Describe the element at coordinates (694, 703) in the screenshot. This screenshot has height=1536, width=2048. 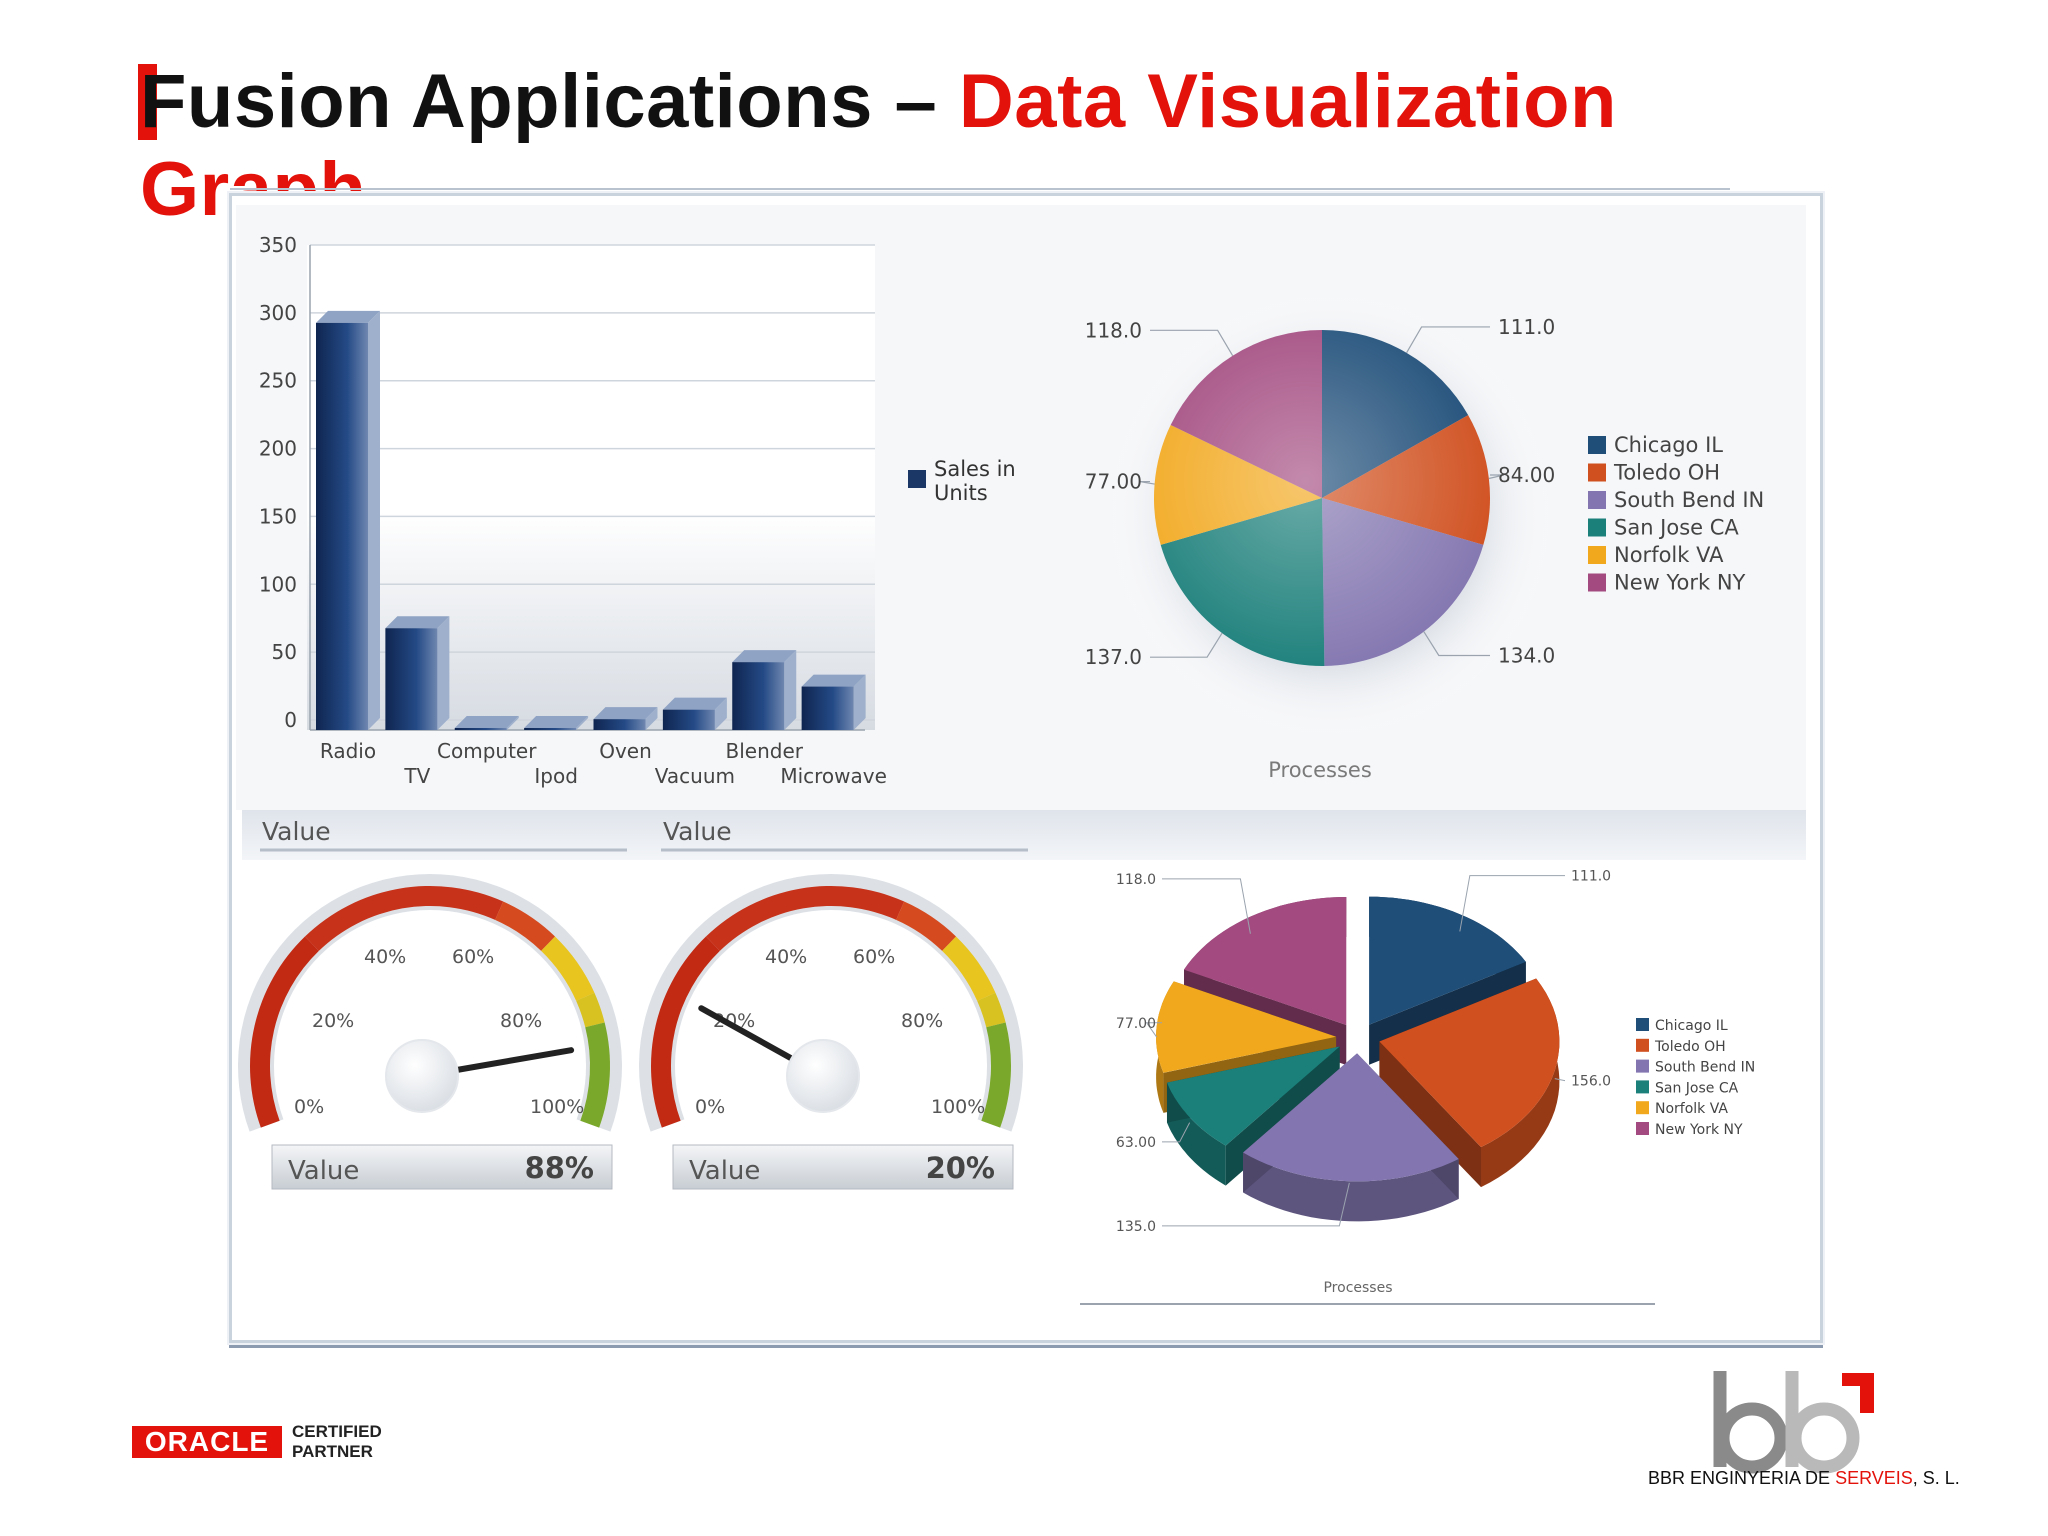
I see `bar-top-vacuum` at that location.